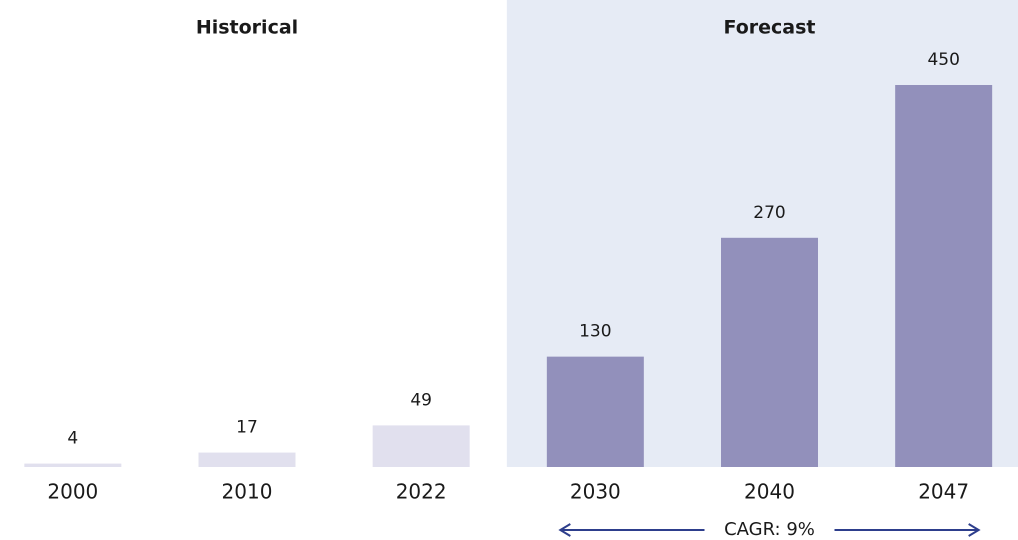 The width and height of the screenshot is (1018, 540). Describe the element at coordinates (247, 428) in the screenshot. I see `value-label: 17` at that location.